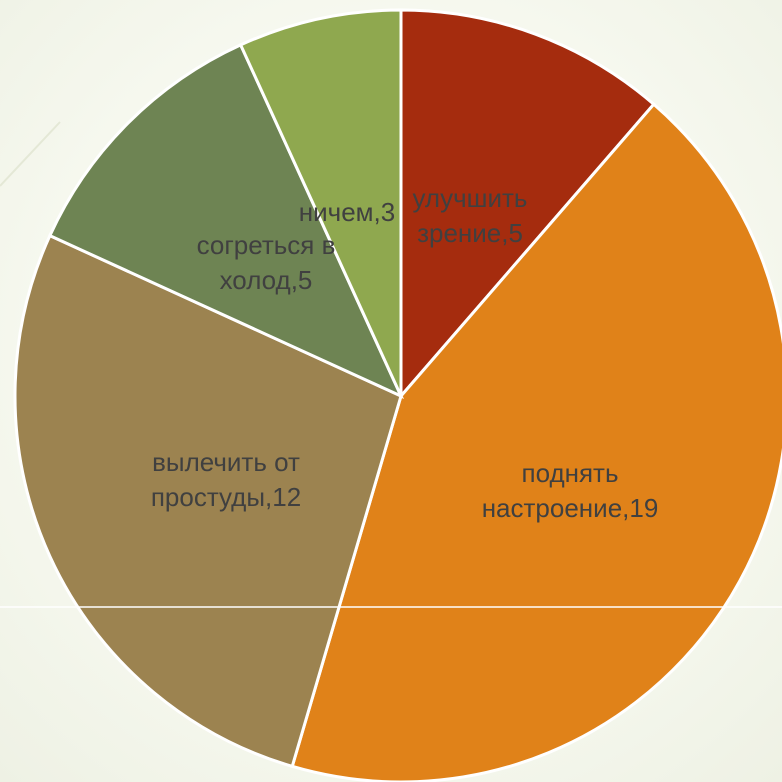 Image resolution: width=782 pixels, height=782 pixels. Describe the element at coordinates (226, 462) in the screenshot. I see `slice-label-line: вылечить от` at that location.